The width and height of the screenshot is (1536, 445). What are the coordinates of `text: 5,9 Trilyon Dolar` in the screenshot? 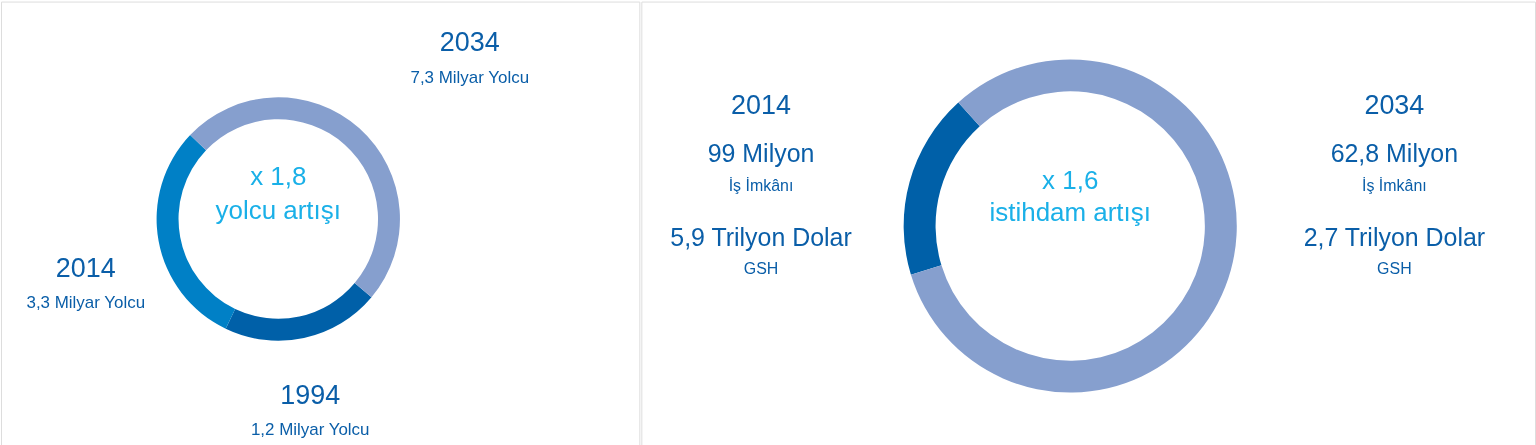 It's located at (761, 236).